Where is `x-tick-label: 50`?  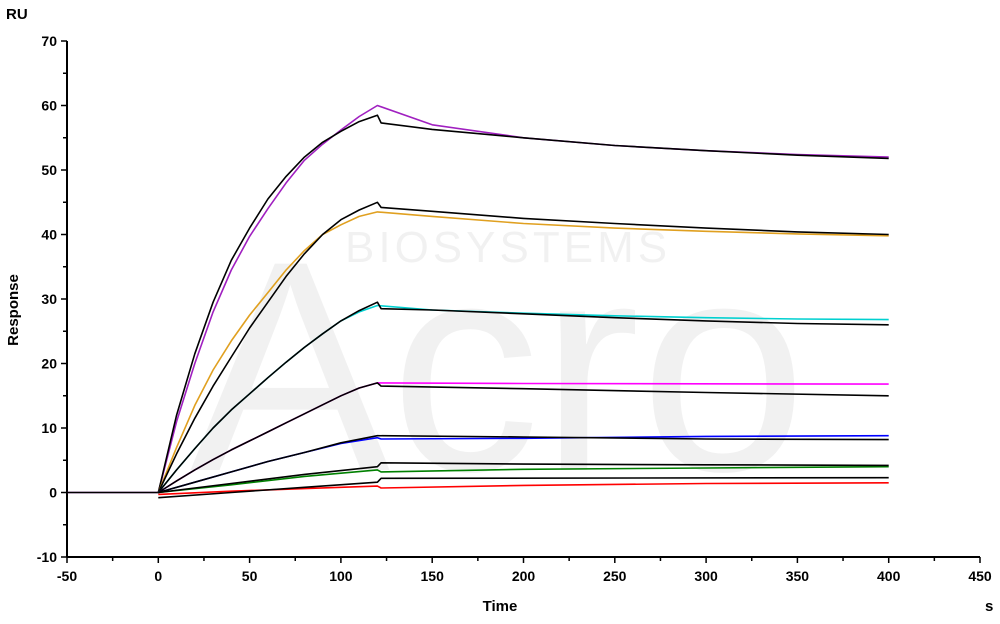 x-tick-label: 50 is located at coordinates (250, 576).